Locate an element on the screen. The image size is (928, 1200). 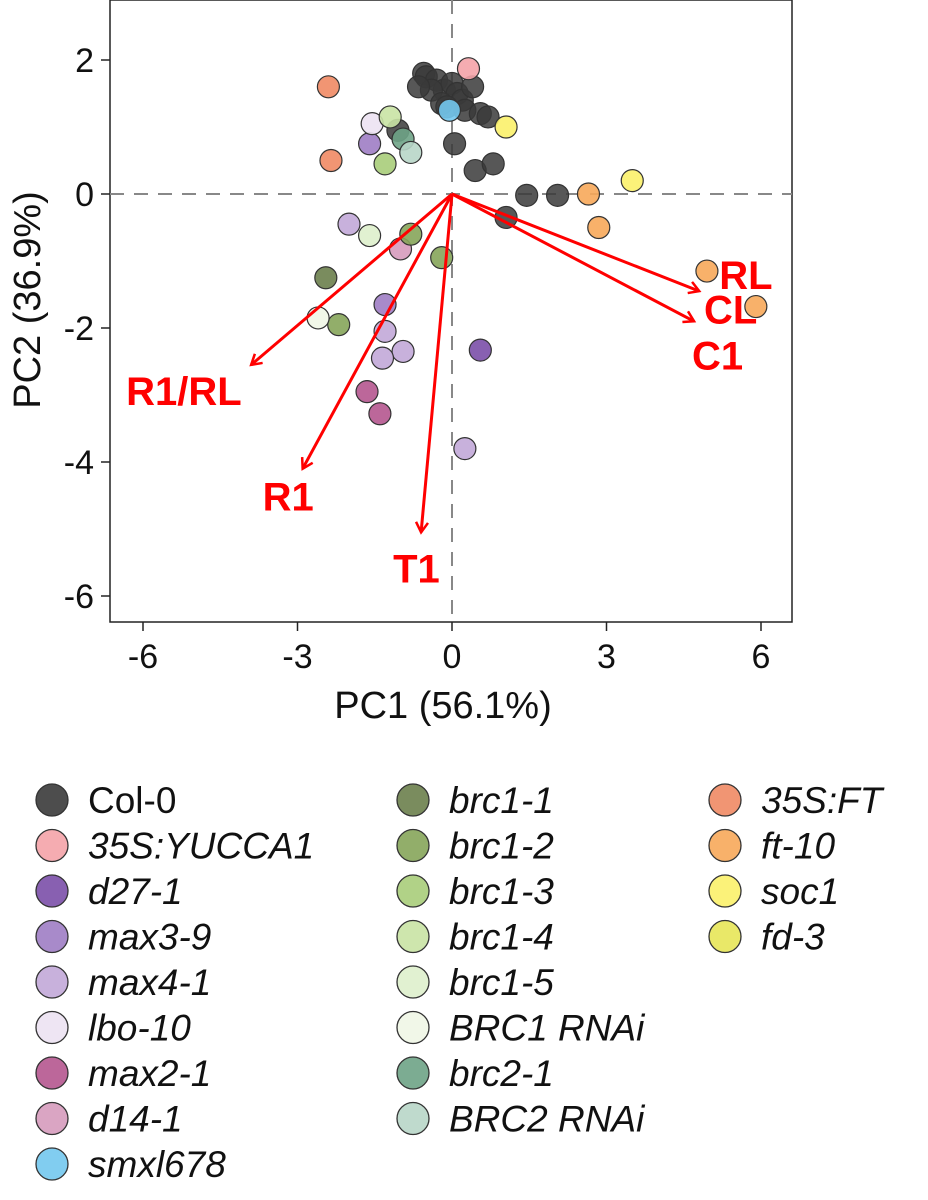
point-brc2-rnai is located at coordinates (411, 152).